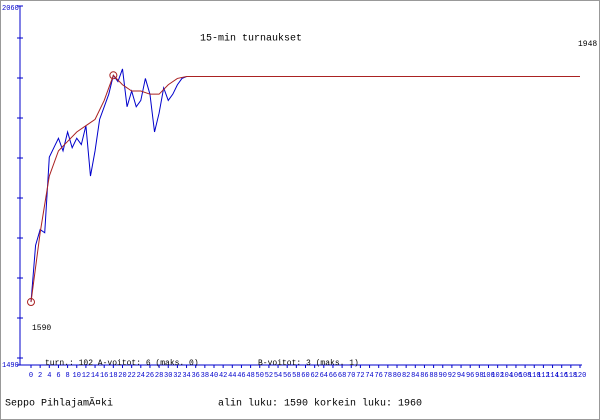  What do you see at coordinates (516, 376) in the screenshot?
I see `x-tick-label: 106` at bounding box center [516, 376].